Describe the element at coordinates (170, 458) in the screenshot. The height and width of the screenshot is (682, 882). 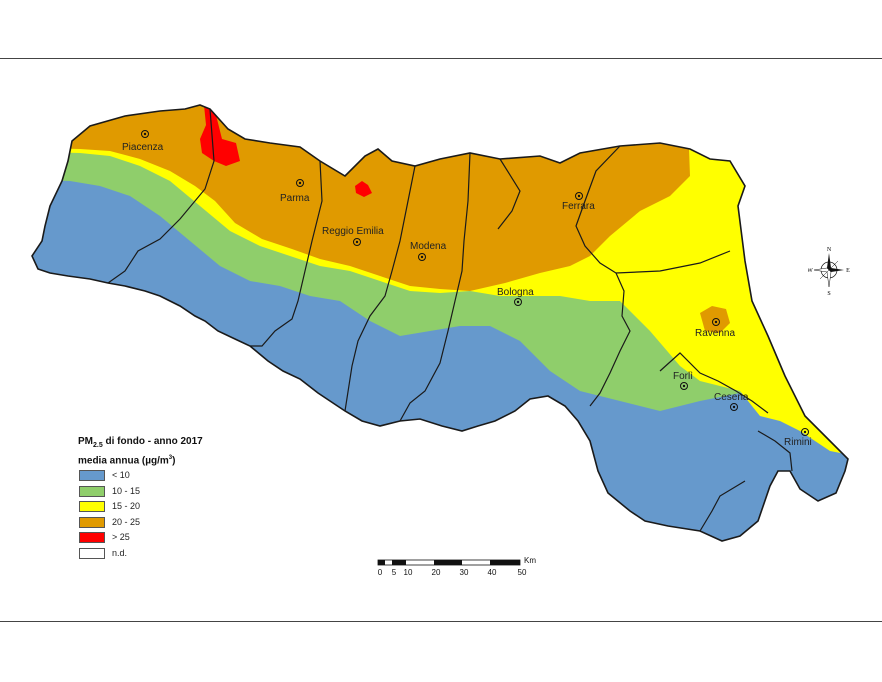
I see `legend-subtitle-sup: 3` at that location.